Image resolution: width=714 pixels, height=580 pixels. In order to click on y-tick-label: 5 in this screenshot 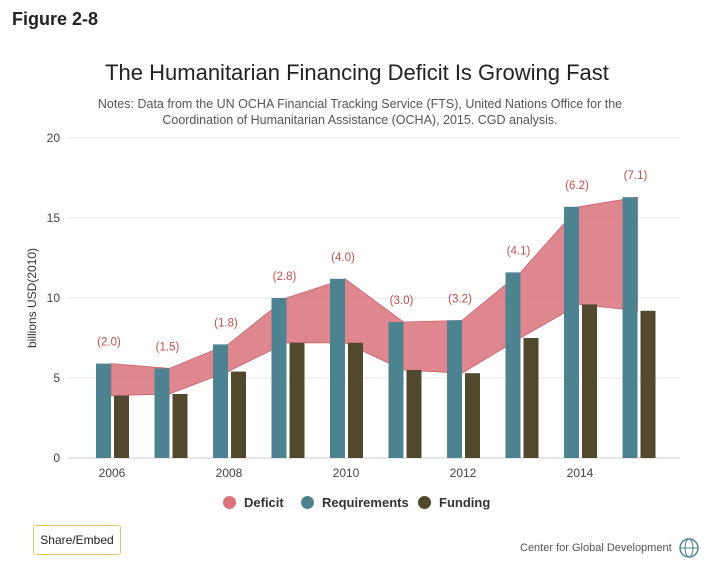, I will do `click(56, 378)`.